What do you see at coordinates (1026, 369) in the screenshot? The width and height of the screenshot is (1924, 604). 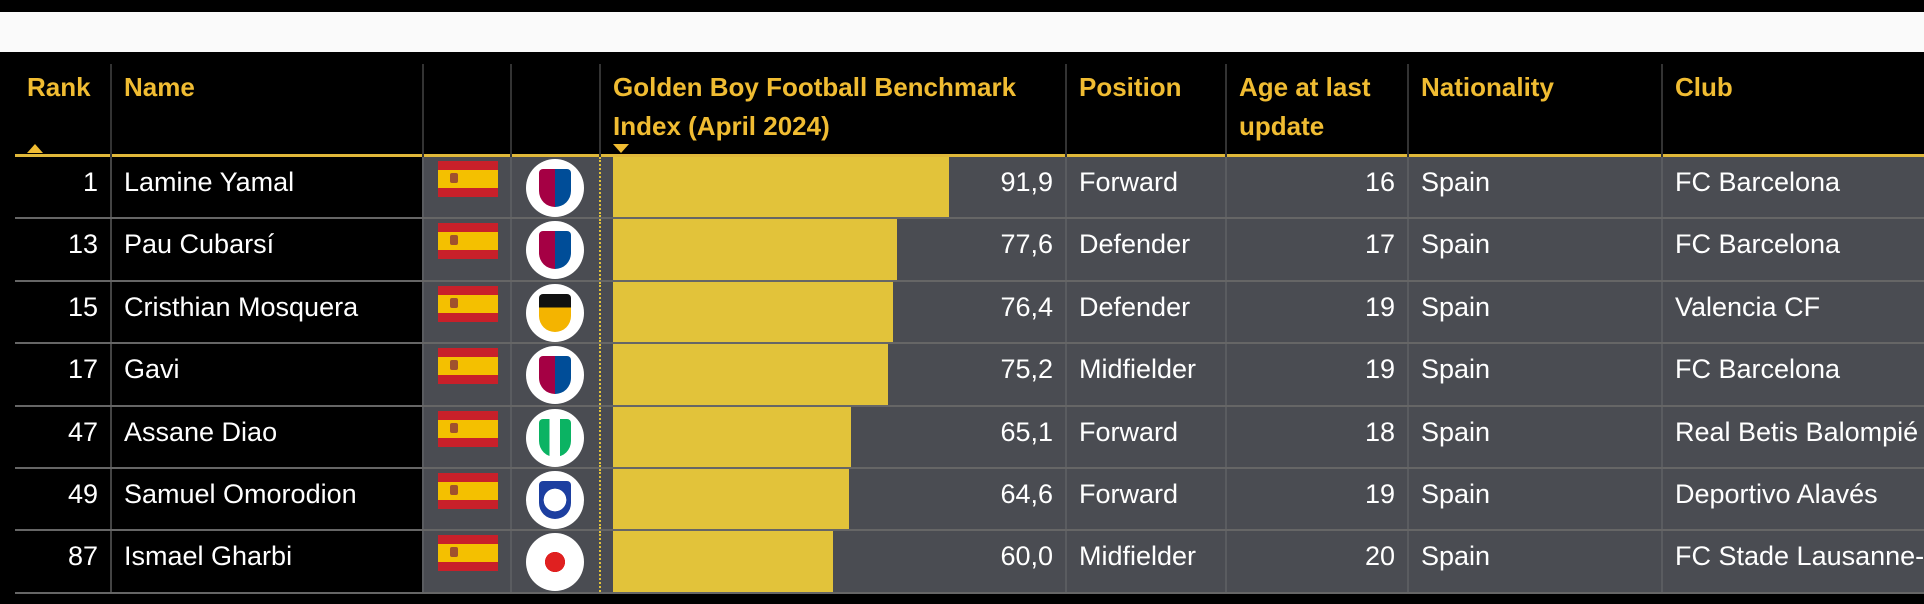 I see `index-value: 75,2` at bounding box center [1026, 369].